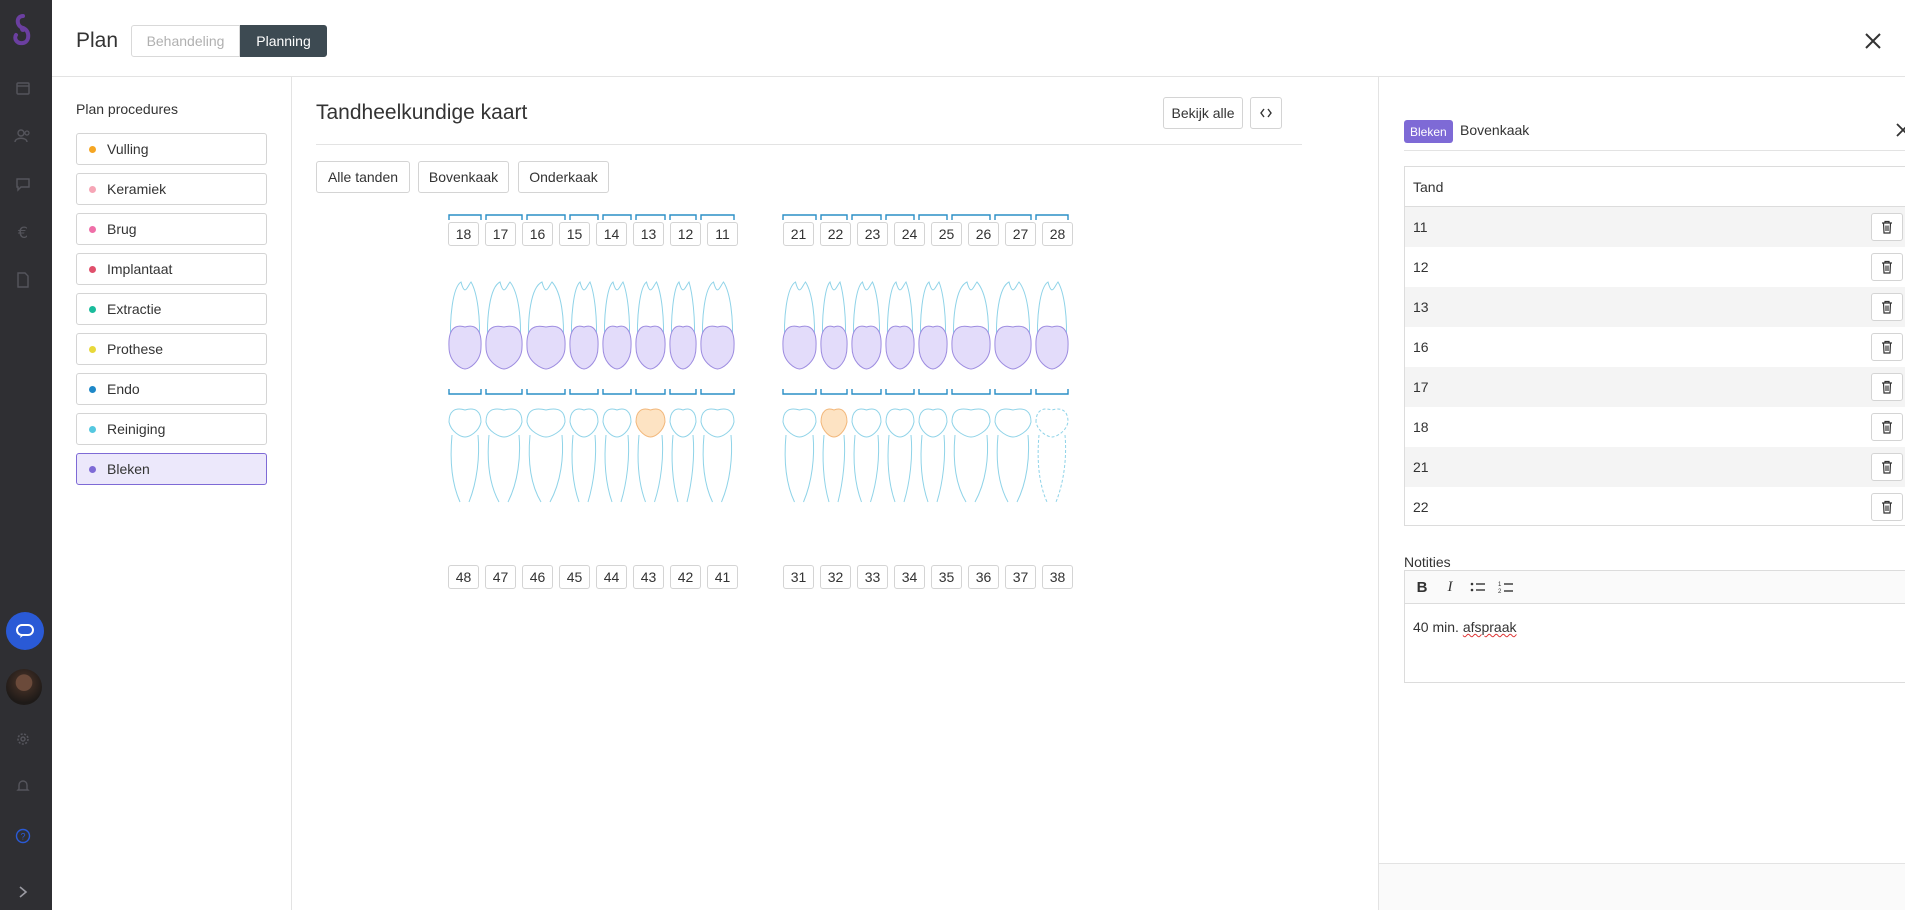  Describe the element at coordinates (611, 234) in the screenshot. I see `tooth-number-14: 14` at that location.